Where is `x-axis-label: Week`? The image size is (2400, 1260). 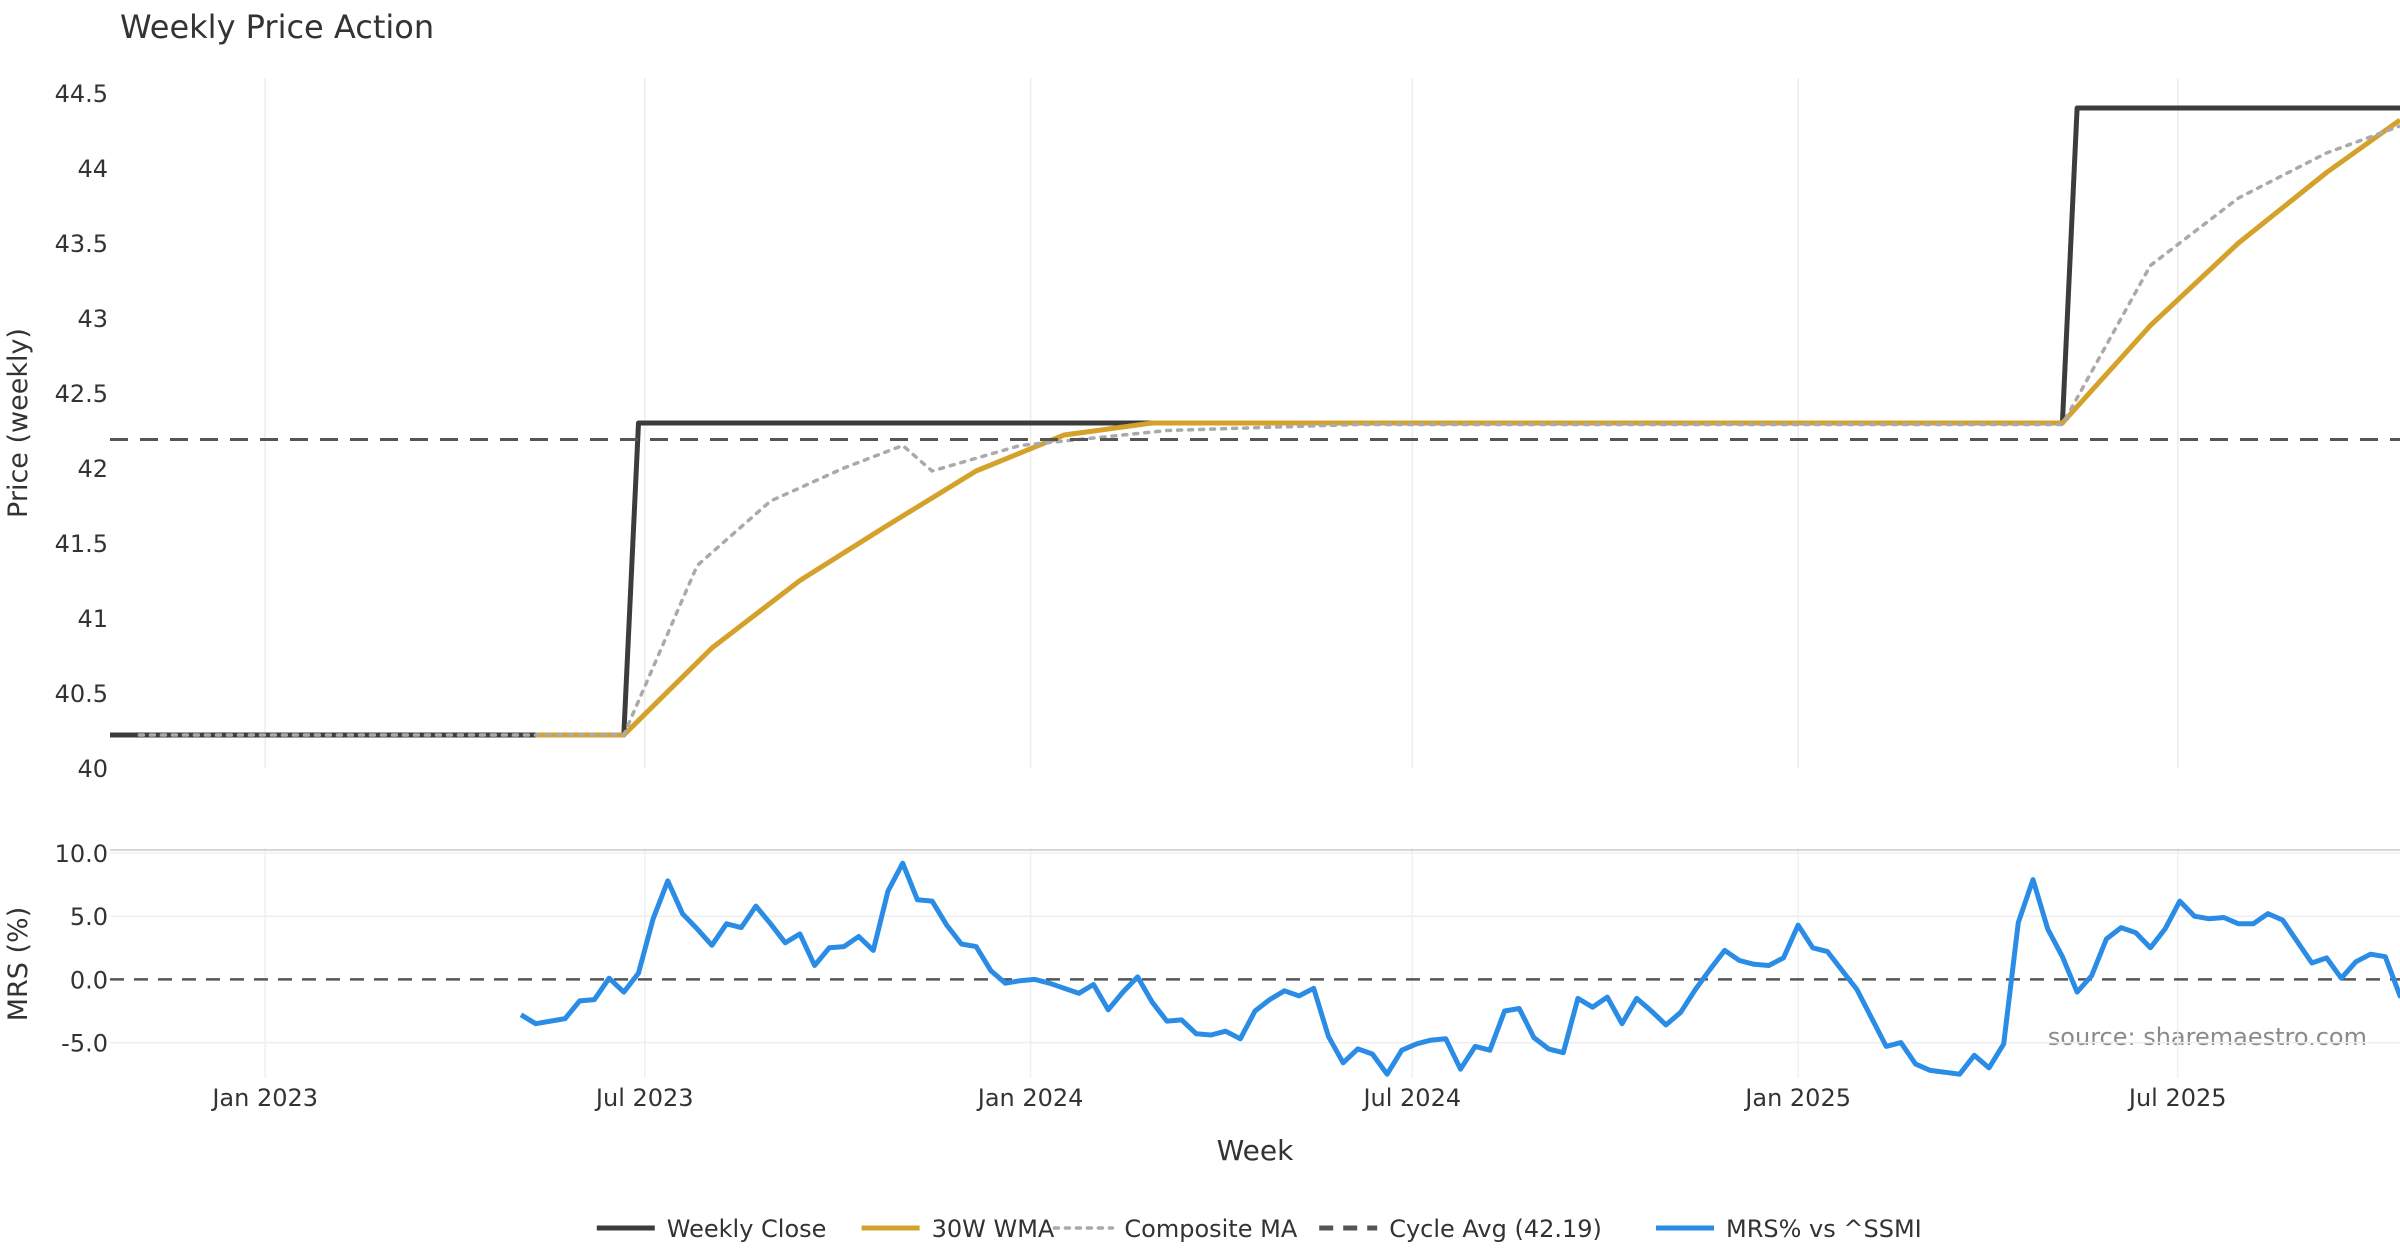 x-axis-label: Week is located at coordinates (1255, 1150).